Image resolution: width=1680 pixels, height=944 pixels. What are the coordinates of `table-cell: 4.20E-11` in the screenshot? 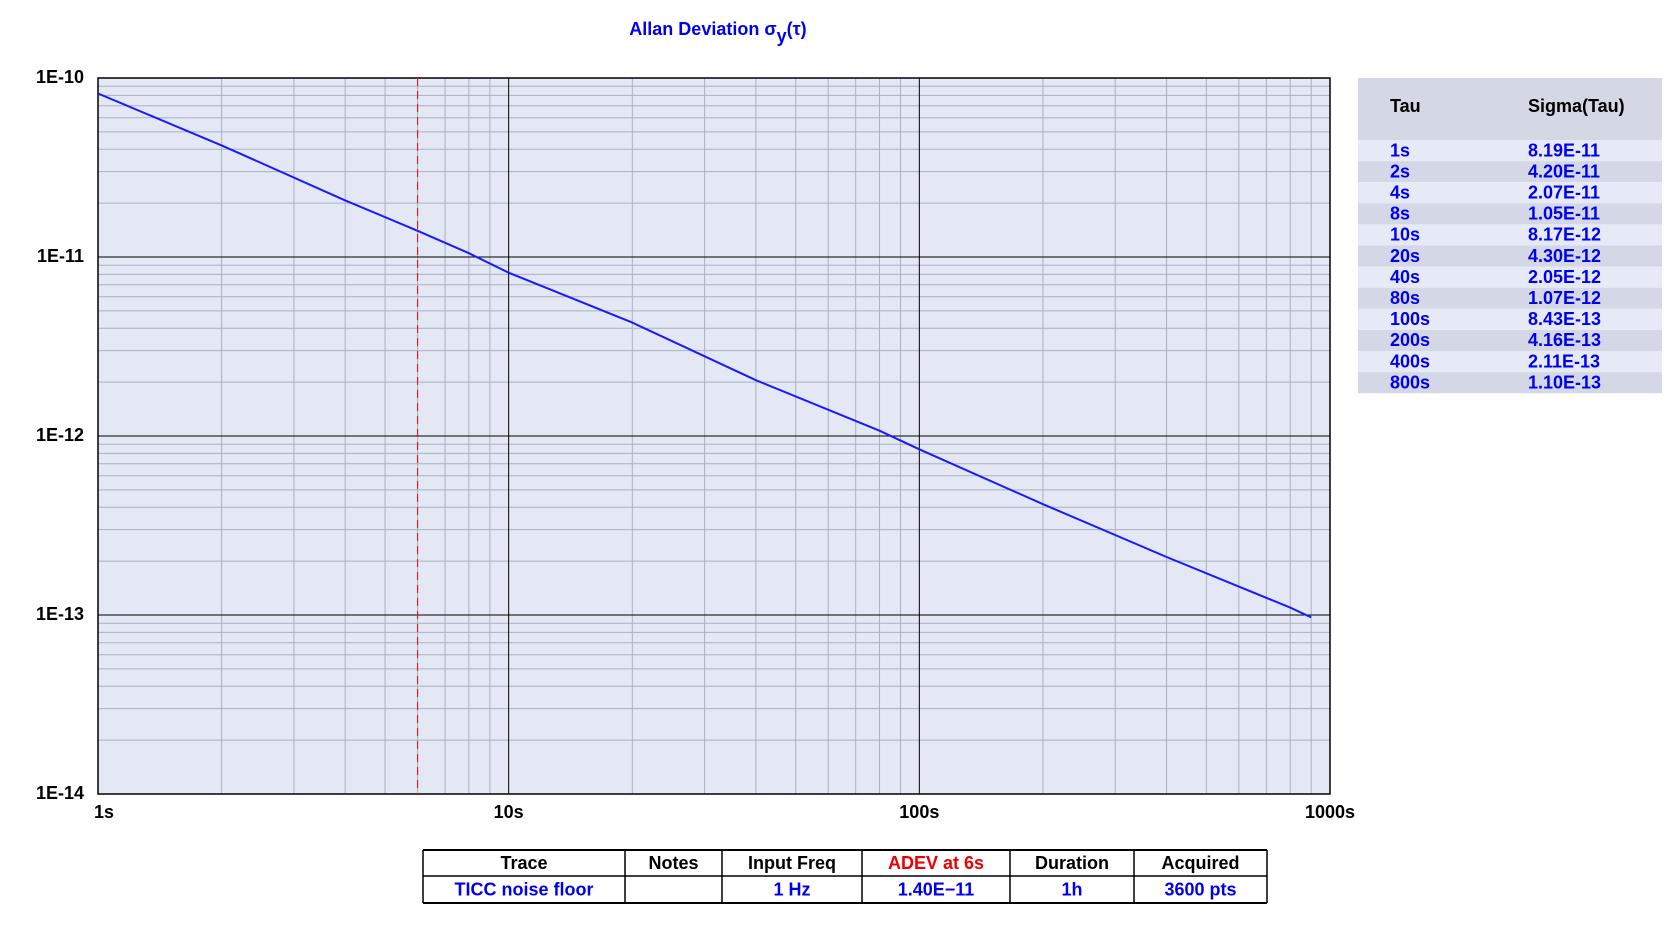 It's located at (1564, 171).